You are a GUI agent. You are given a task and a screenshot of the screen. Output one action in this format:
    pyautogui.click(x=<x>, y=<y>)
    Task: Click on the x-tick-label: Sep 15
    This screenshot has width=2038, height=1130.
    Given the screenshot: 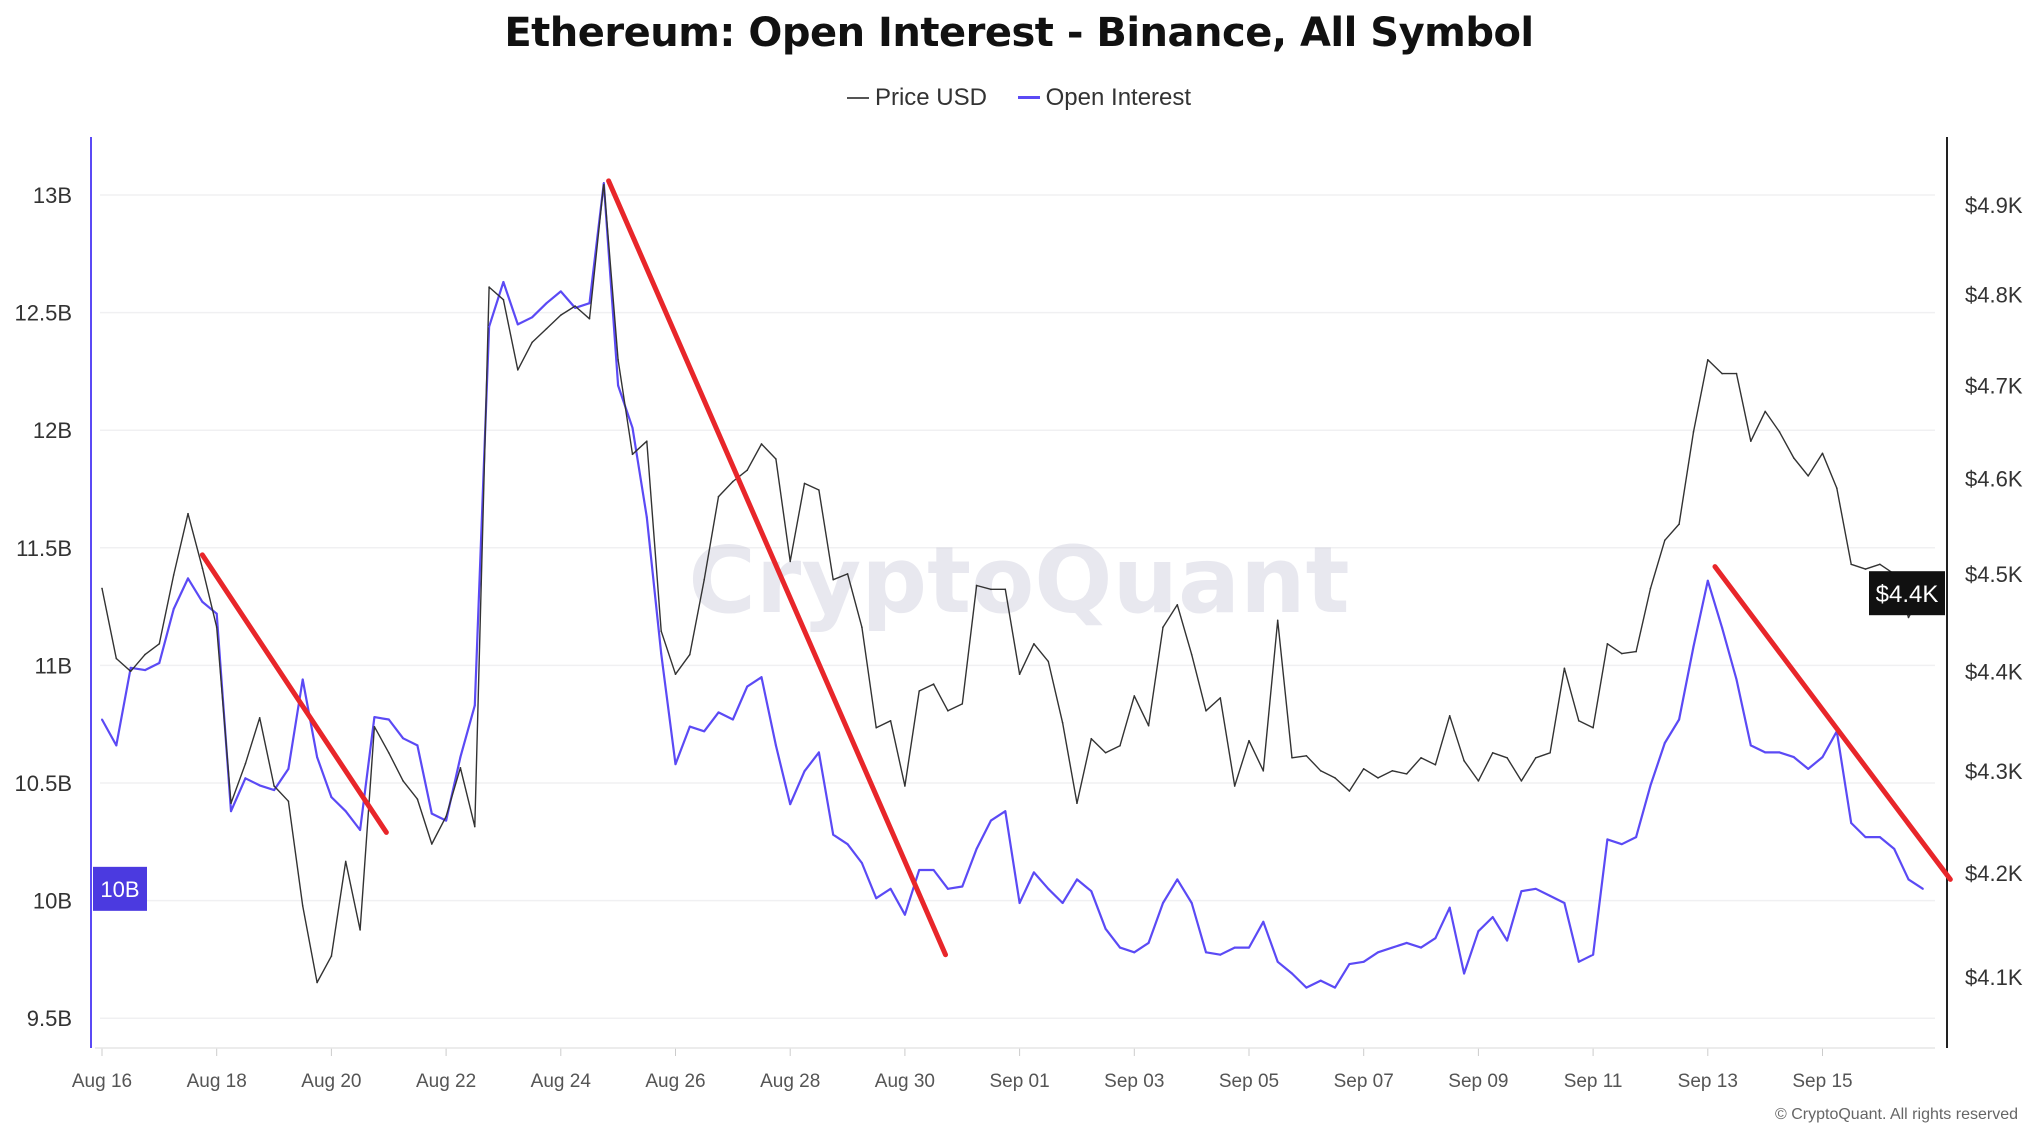 What is the action you would take?
    pyautogui.click(x=1822, y=1081)
    